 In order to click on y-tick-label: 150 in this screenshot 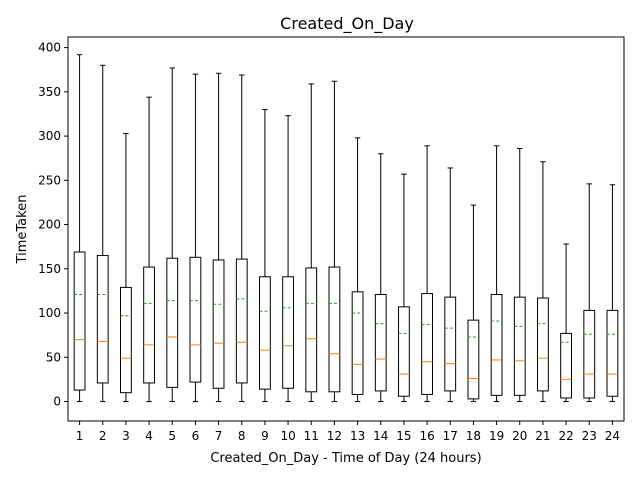, I will do `click(49, 269)`.